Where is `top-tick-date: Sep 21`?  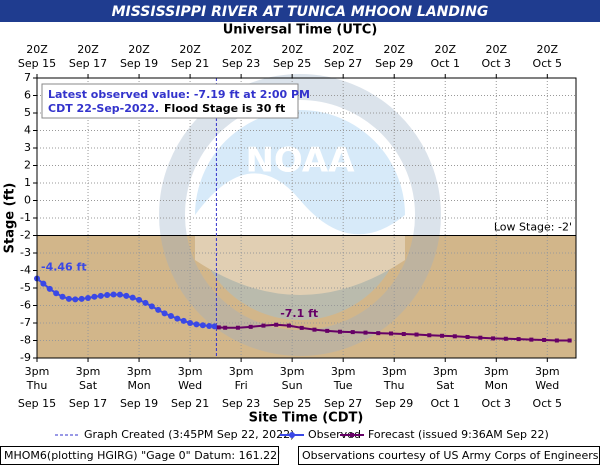
top-tick-date: Sep 21 is located at coordinates (190, 63).